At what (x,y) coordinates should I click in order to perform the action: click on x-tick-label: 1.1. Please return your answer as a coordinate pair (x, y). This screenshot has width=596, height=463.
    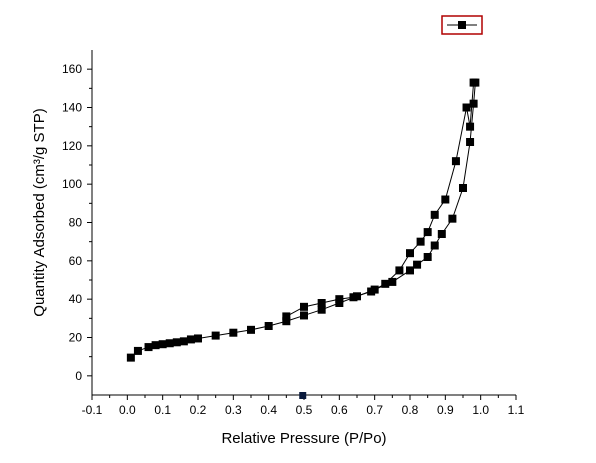
    Looking at the image, I should click on (516, 410).